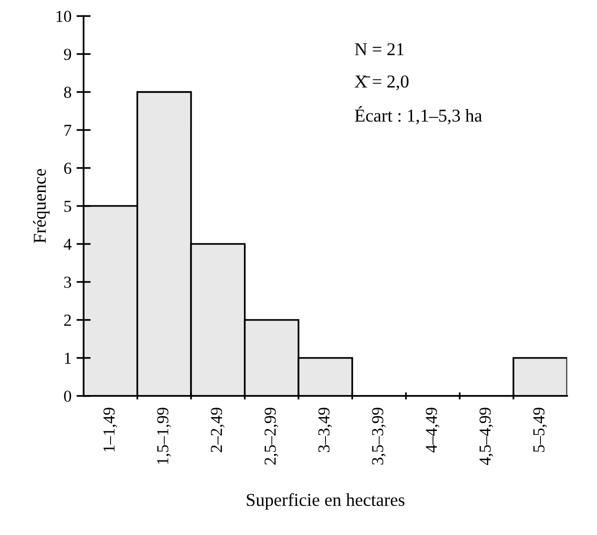 The image size is (597, 535). I want to click on y-tick-label: 0, so click(68, 396).